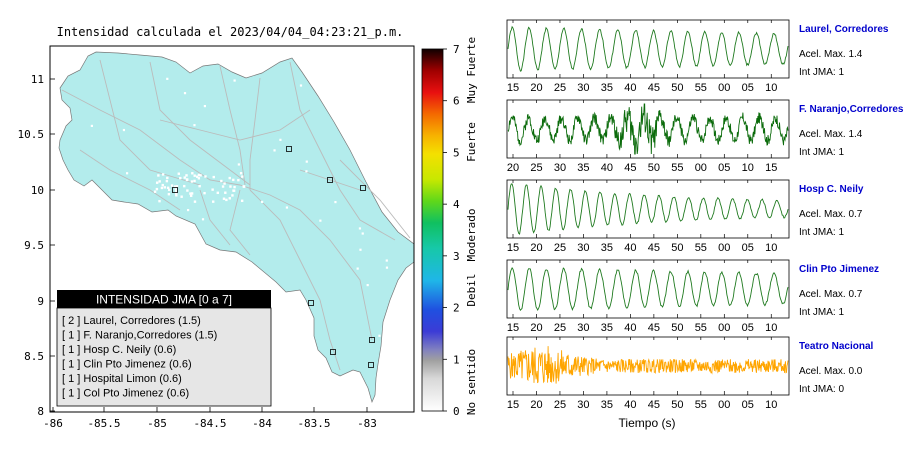 The height and width of the screenshot is (465, 910). Describe the element at coordinates (456, 101) in the screenshot. I see `colorbar-tick-label: 6` at that location.